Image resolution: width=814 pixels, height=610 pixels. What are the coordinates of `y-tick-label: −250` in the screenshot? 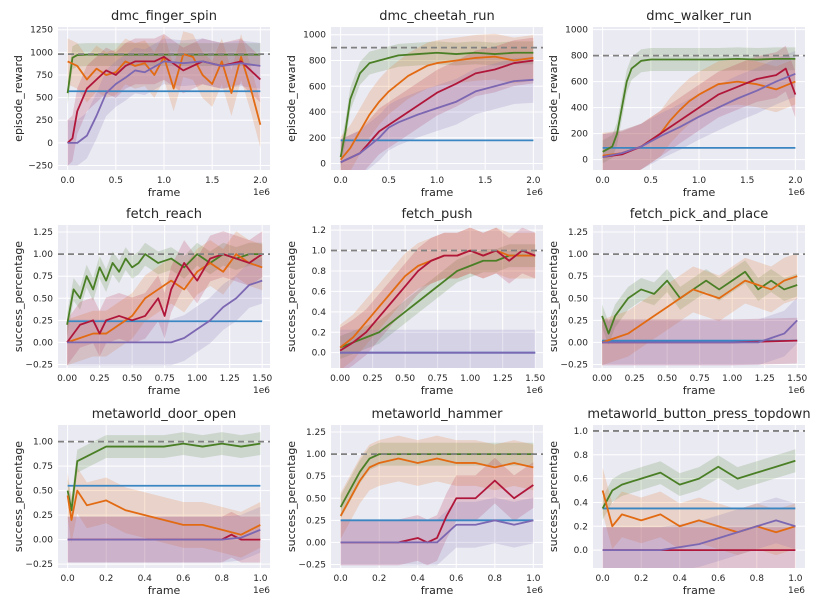 It's located at (40, 166).